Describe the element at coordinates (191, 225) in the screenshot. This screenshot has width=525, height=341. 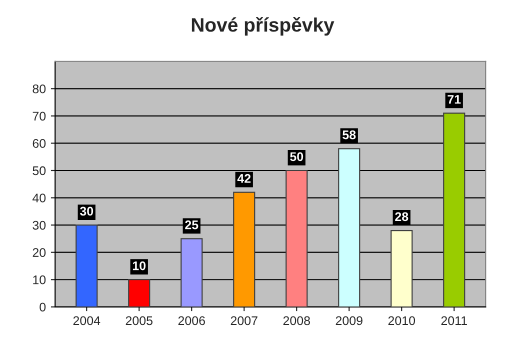
I see `data-label: 25` at that location.